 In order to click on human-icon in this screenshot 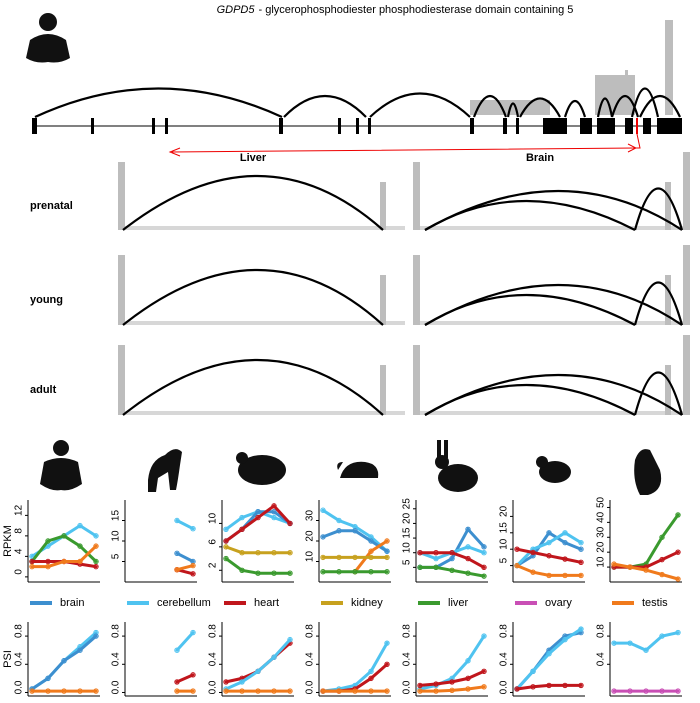, I will do `click(48, 38)`.